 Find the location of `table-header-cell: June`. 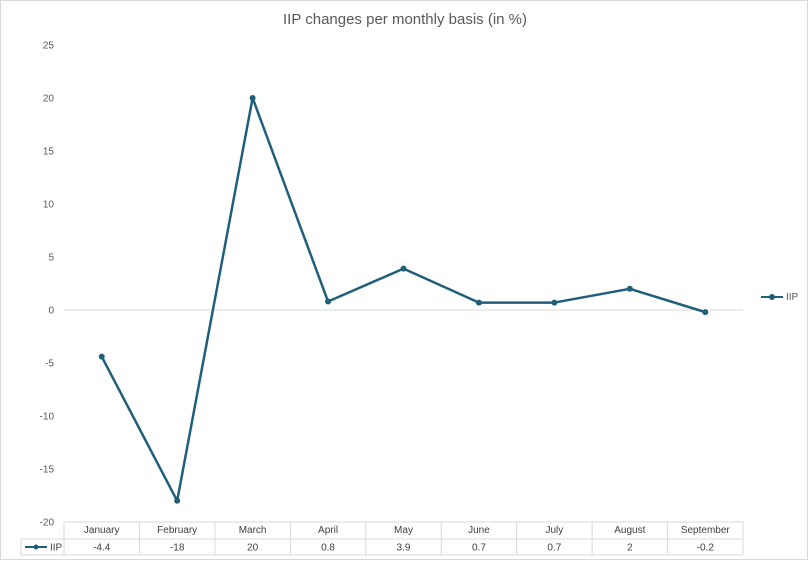

table-header-cell: June is located at coordinates (479, 530).